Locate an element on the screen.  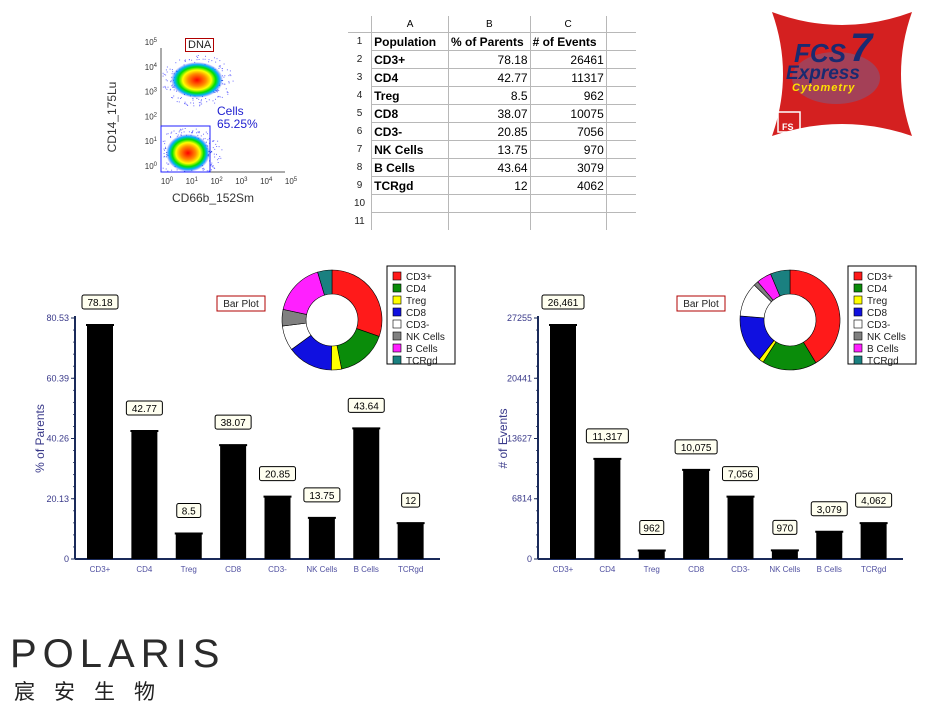
pie-slice-b-cells is located at coordinates (303, 293).